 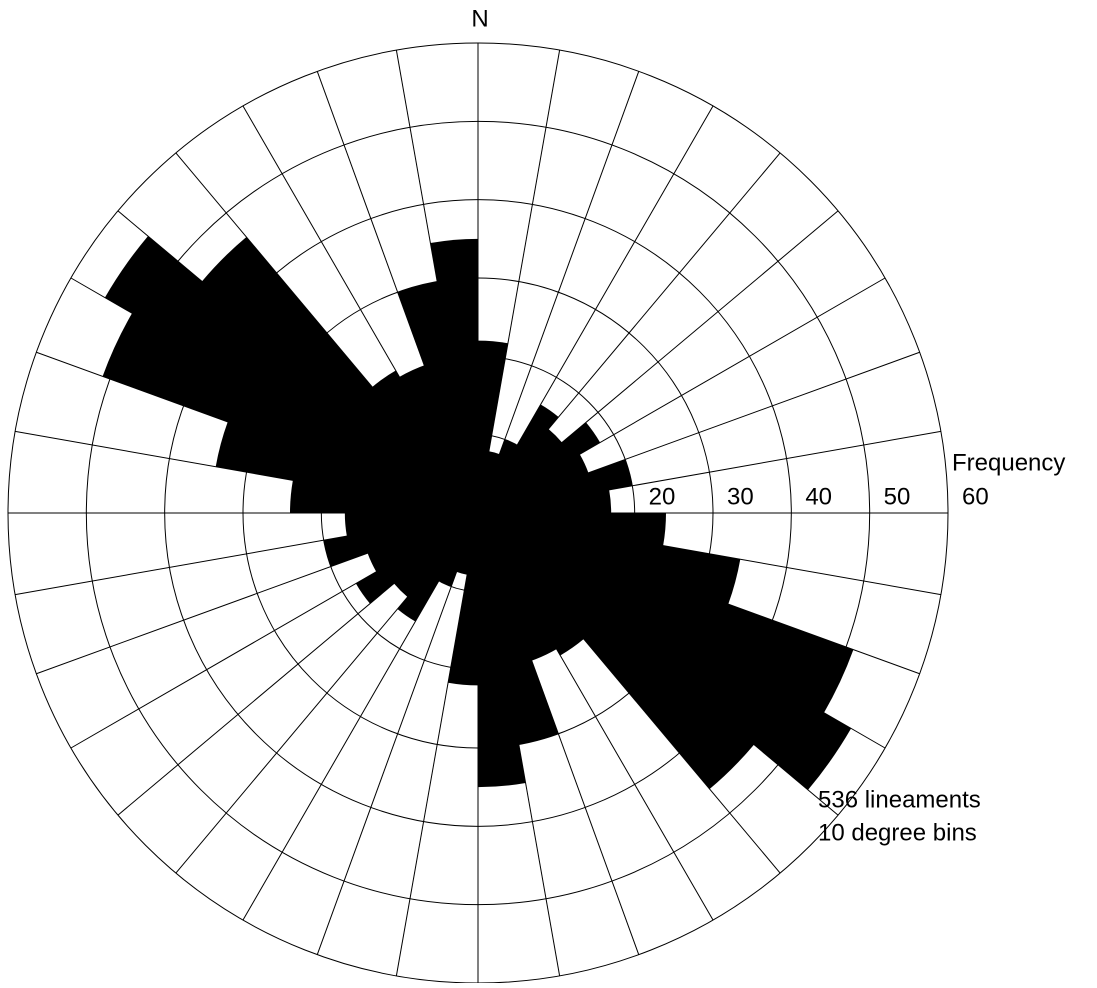 I want to click on note: 10 degree bins, so click(x=897, y=832).